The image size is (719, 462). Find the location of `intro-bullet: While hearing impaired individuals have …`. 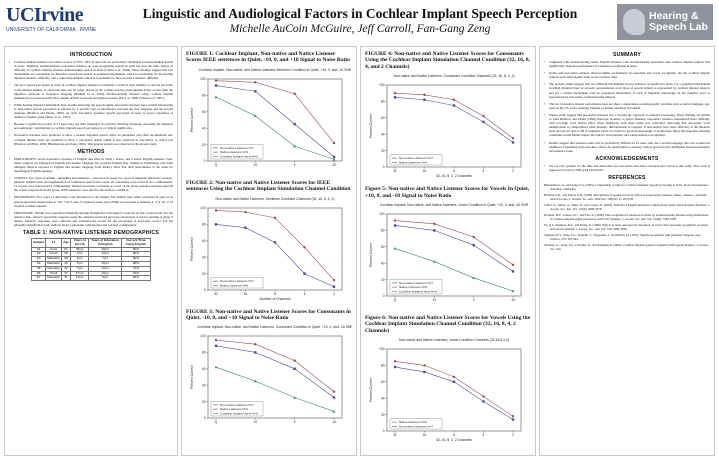

intro-bullet: While hearing impaired individuals have … is located at coordinates (91, 111).